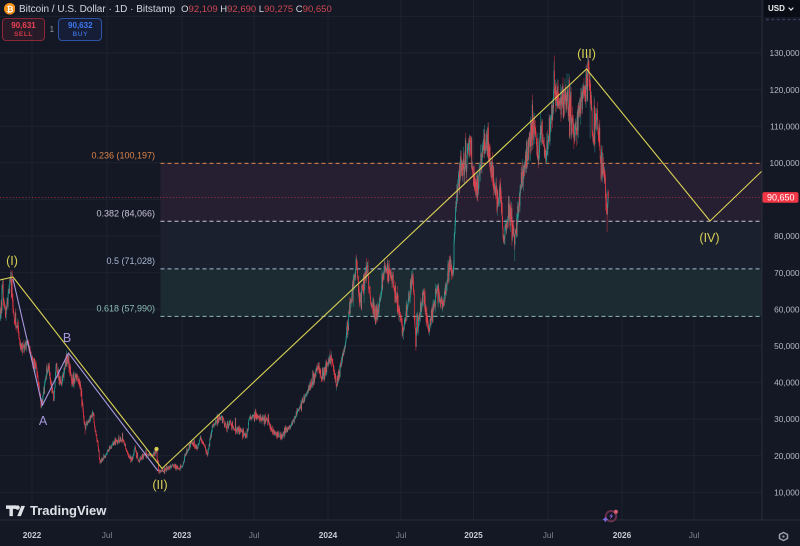 The width and height of the screenshot is (800, 546). What do you see at coordinates (787, 456) in the screenshot?
I see `svg-text: 20,000` at bounding box center [787, 456].